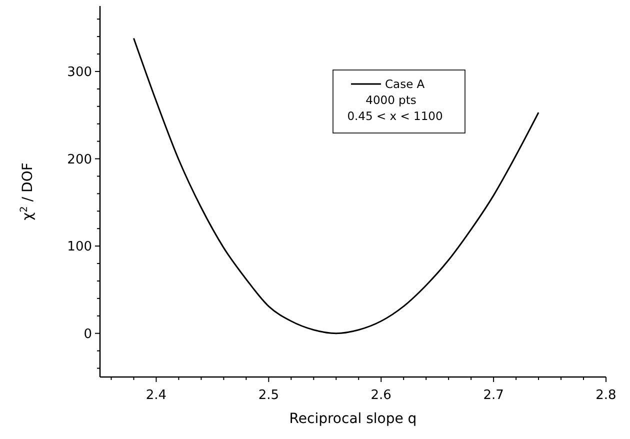 The image size is (630, 439). What do you see at coordinates (606, 395) in the screenshot?
I see `x-tick-label: 2.8` at bounding box center [606, 395].